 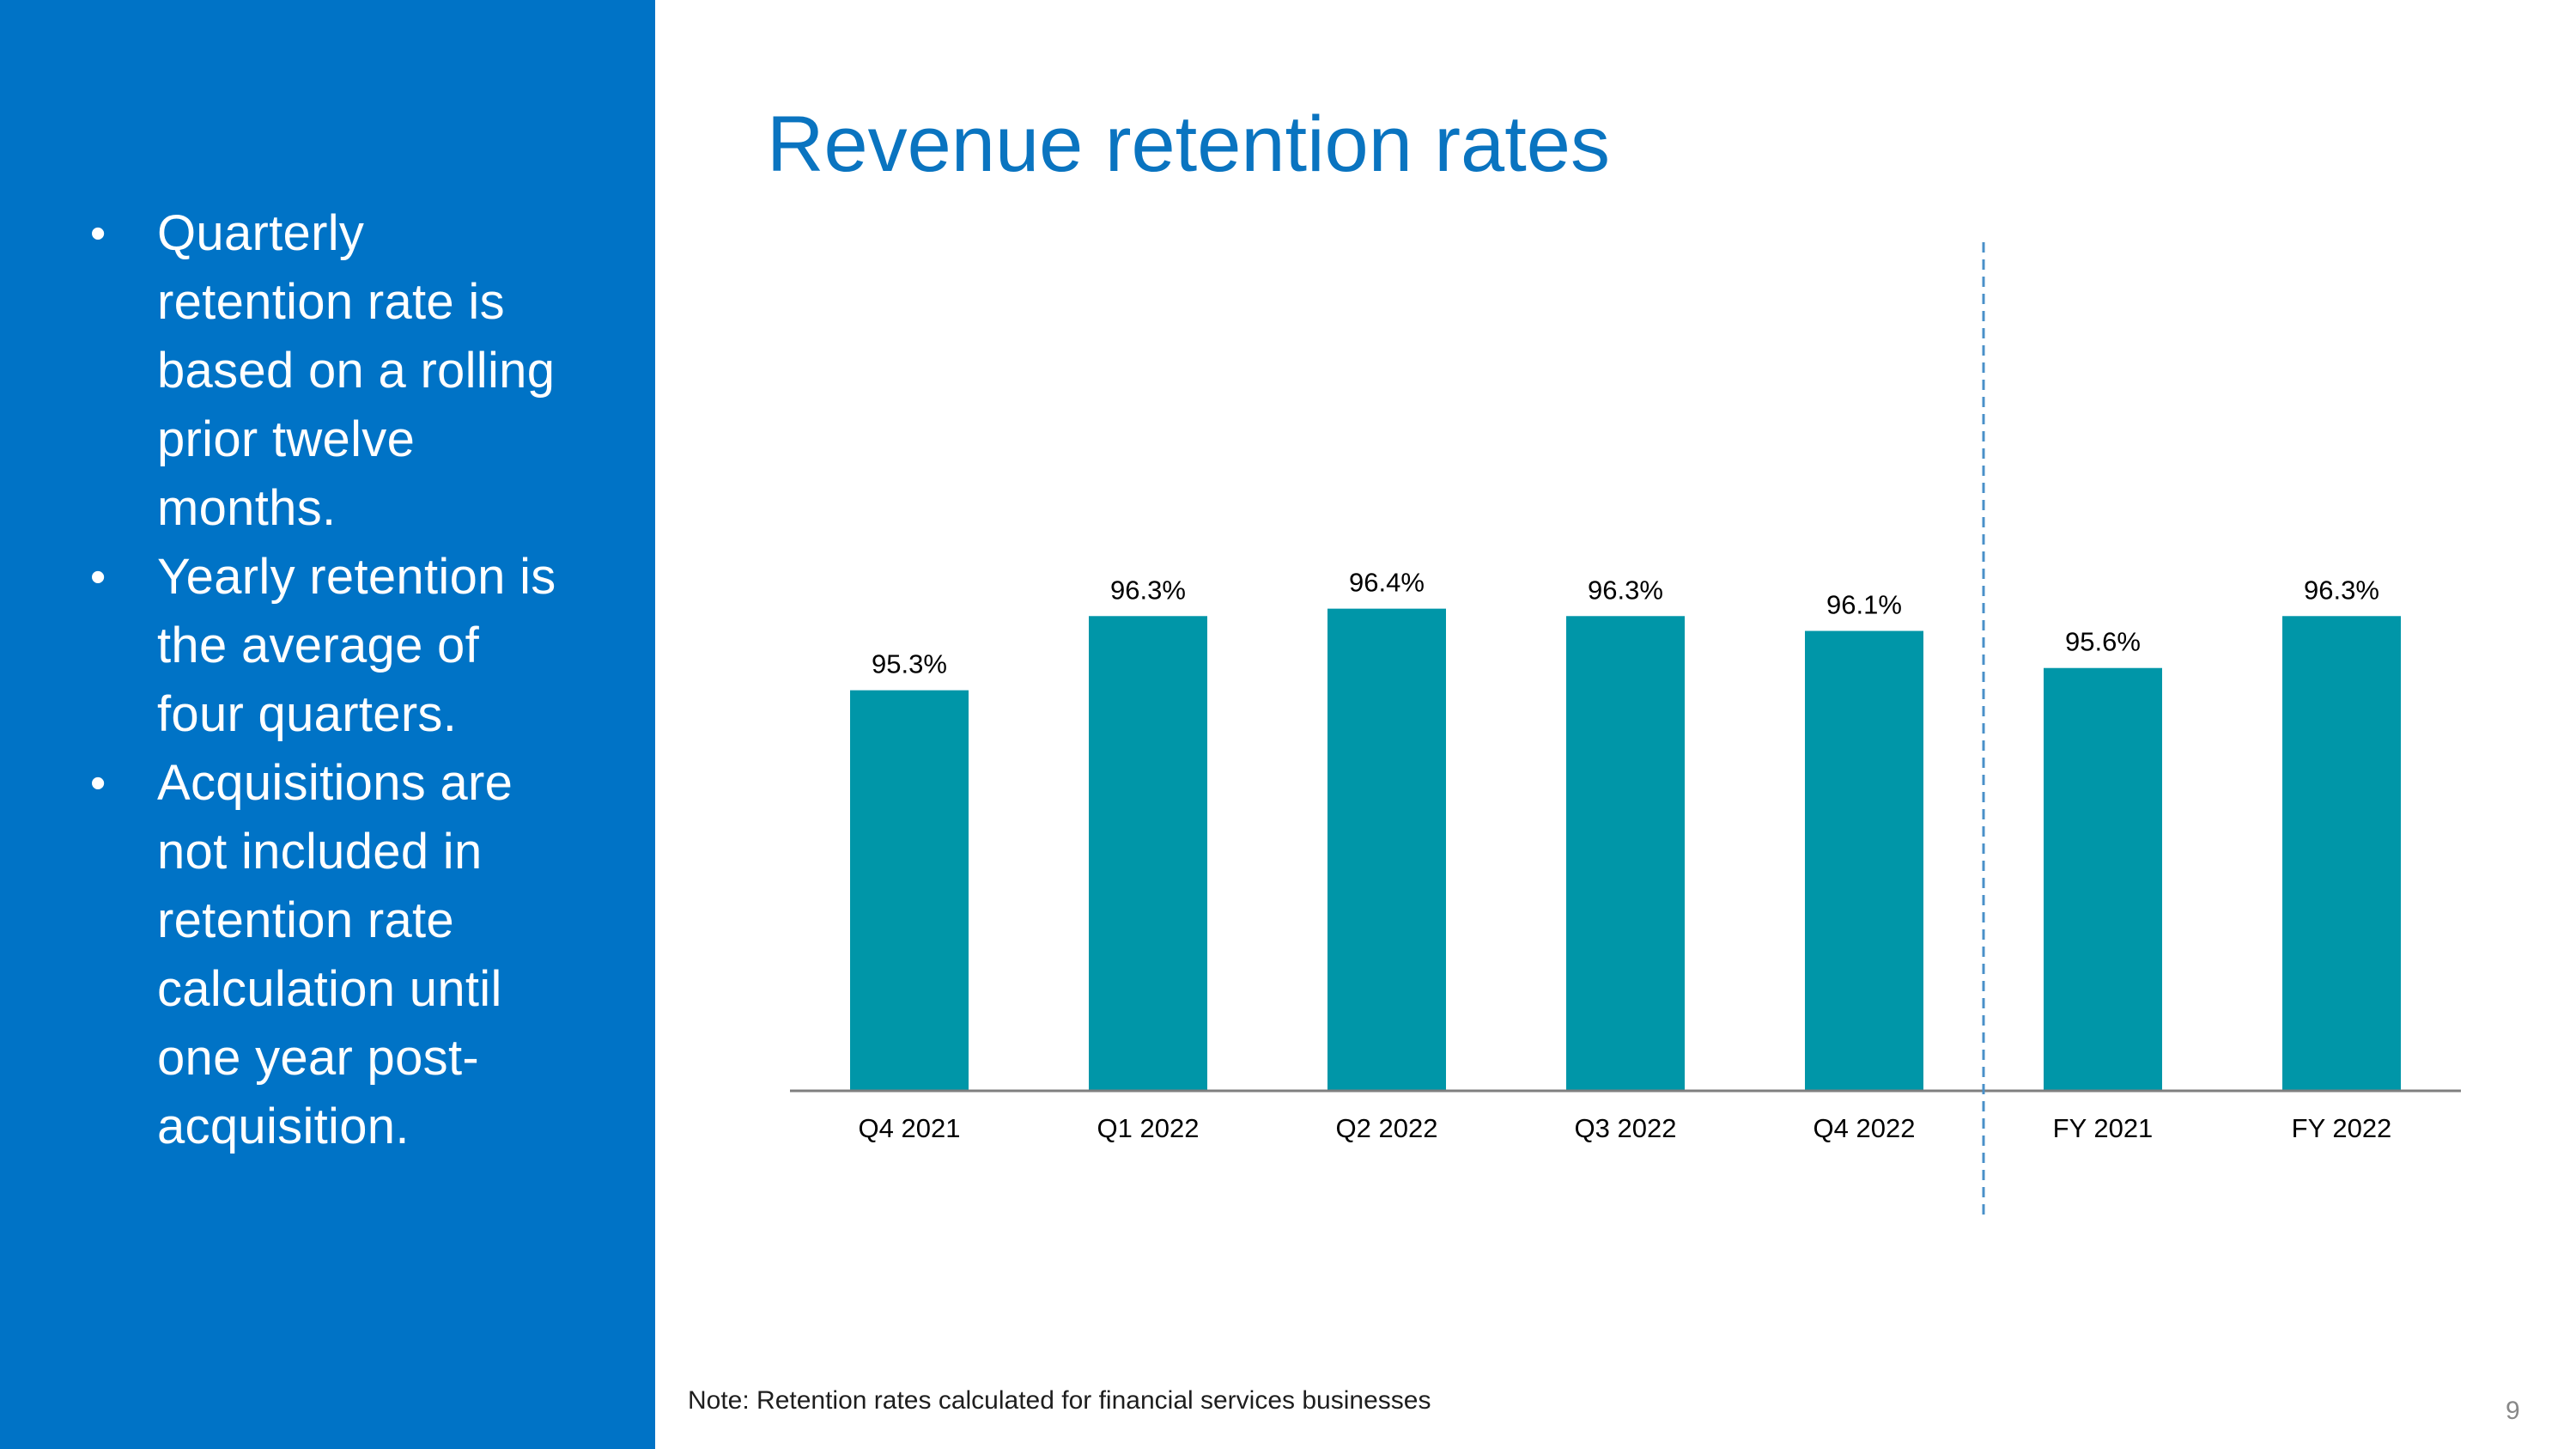 What do you see at coordinates (910, 1128) in the screenshot?
I see `category-label: Q4 2021` at bounding box center [910, 1128].